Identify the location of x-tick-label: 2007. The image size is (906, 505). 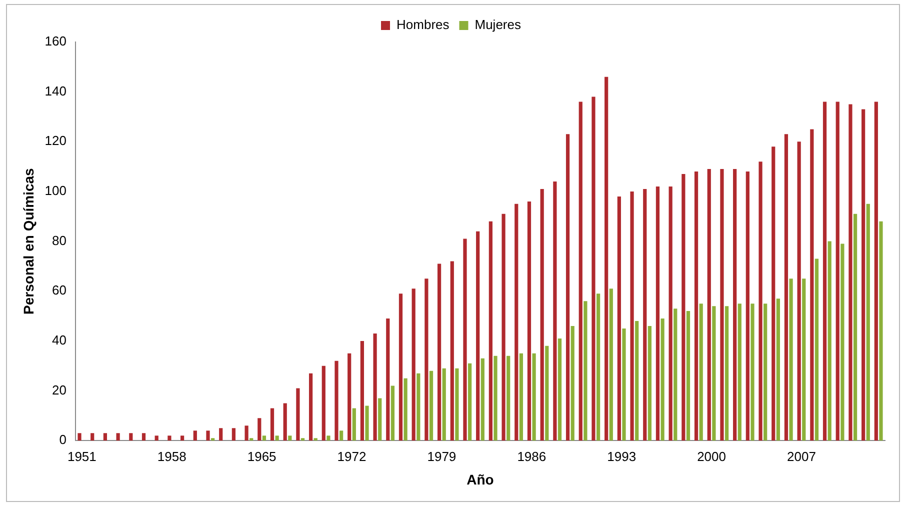
(801, 456).